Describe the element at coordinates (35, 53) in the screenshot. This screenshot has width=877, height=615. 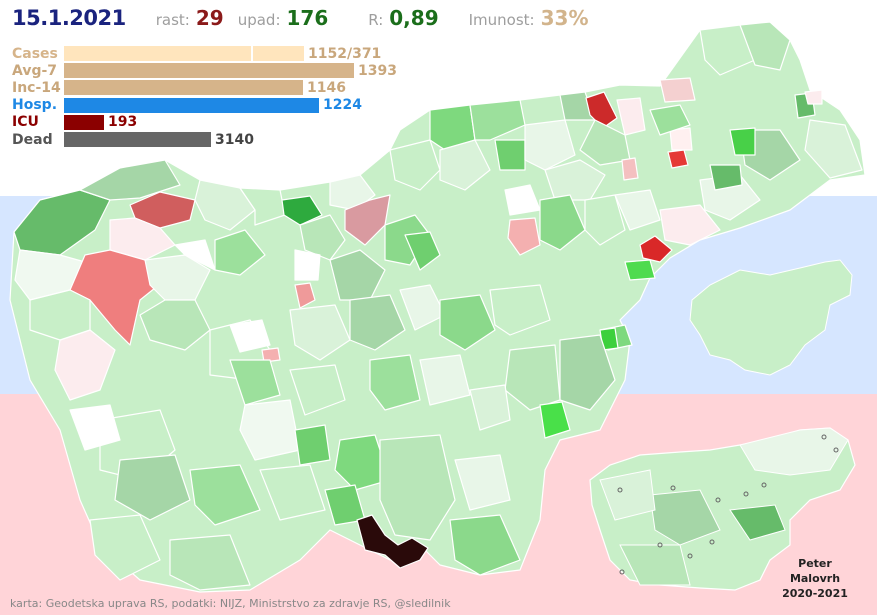
I see `stat-label: Cases` at that location.